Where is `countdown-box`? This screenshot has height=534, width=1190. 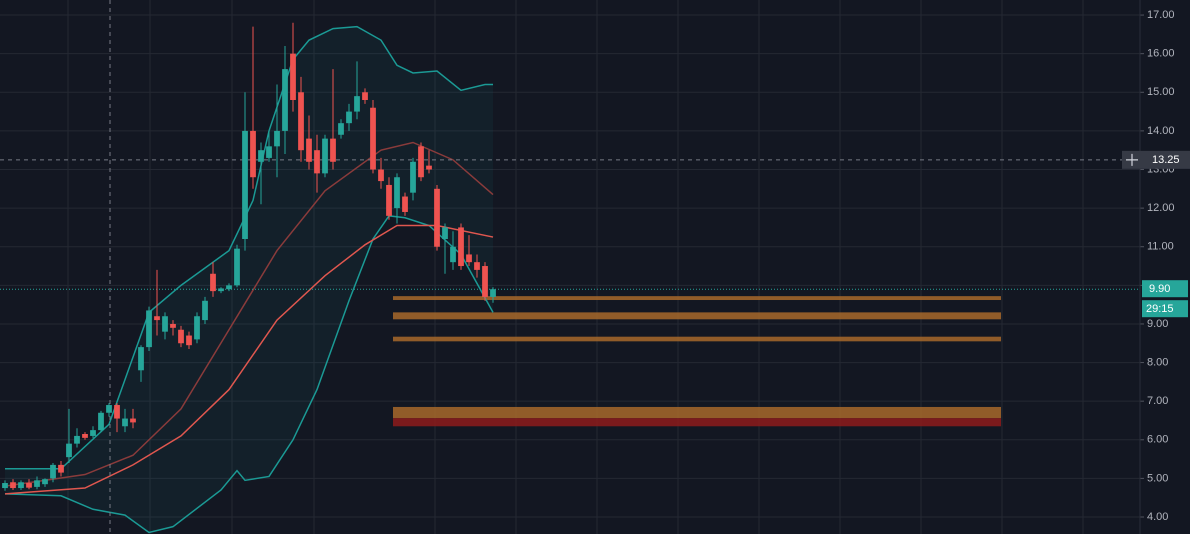
countdown-box is located at coordinates (1165, 309).